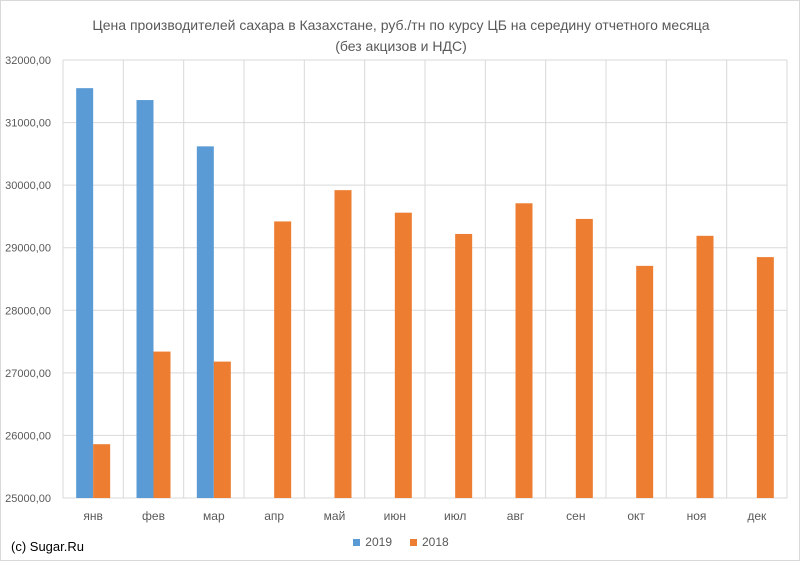  I want to click on y-tick-label: 26000,00, so click(28, 436).